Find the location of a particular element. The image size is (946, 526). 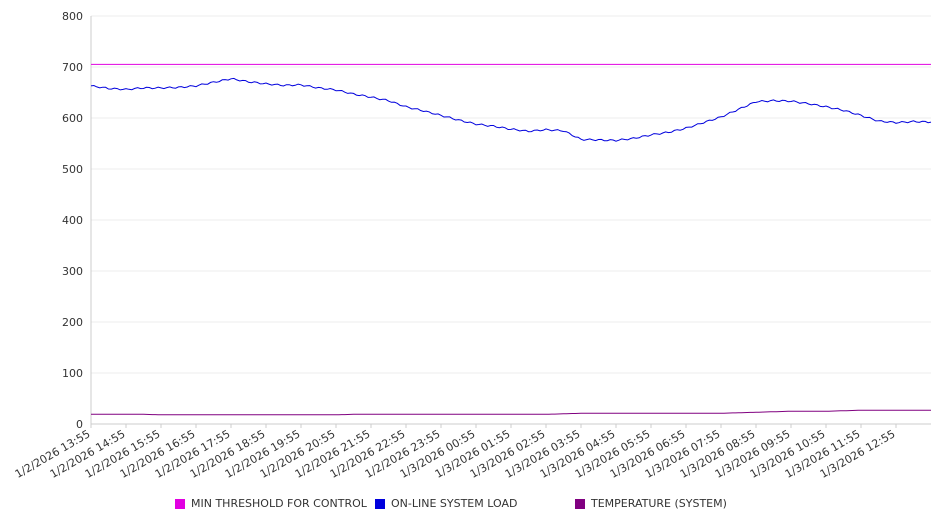

legend-item-temperature: TEMPERATURE (SYSTEM) is located at coordinates (651, 503).